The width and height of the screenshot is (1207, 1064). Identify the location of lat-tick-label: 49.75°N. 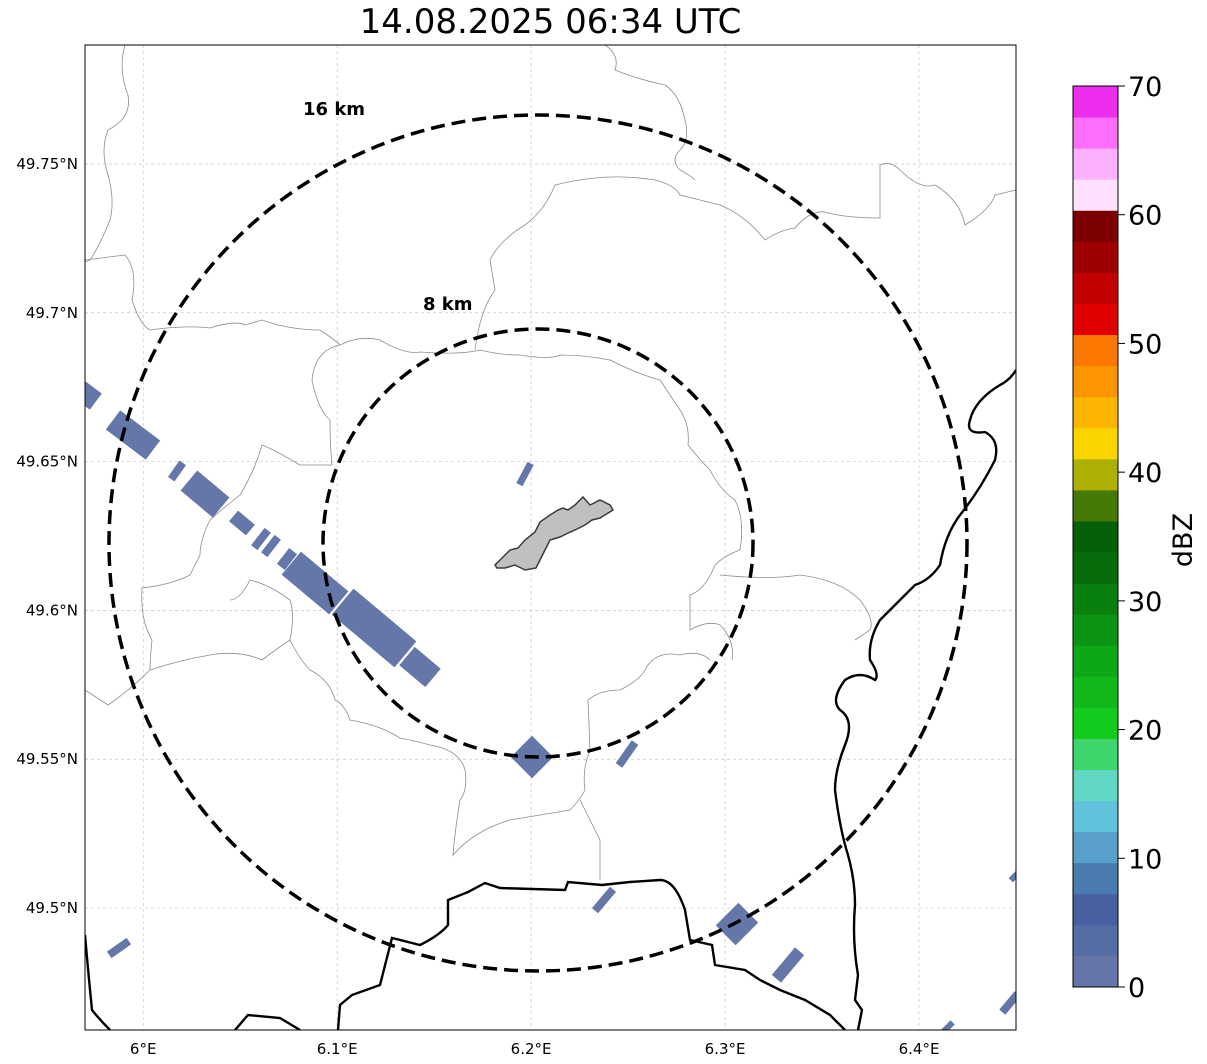
(47, 164).